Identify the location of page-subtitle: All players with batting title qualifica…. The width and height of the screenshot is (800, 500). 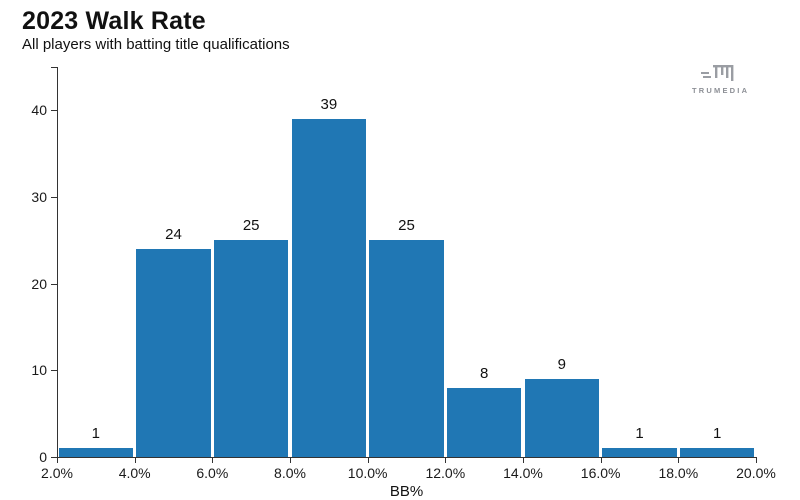
(156, 44).